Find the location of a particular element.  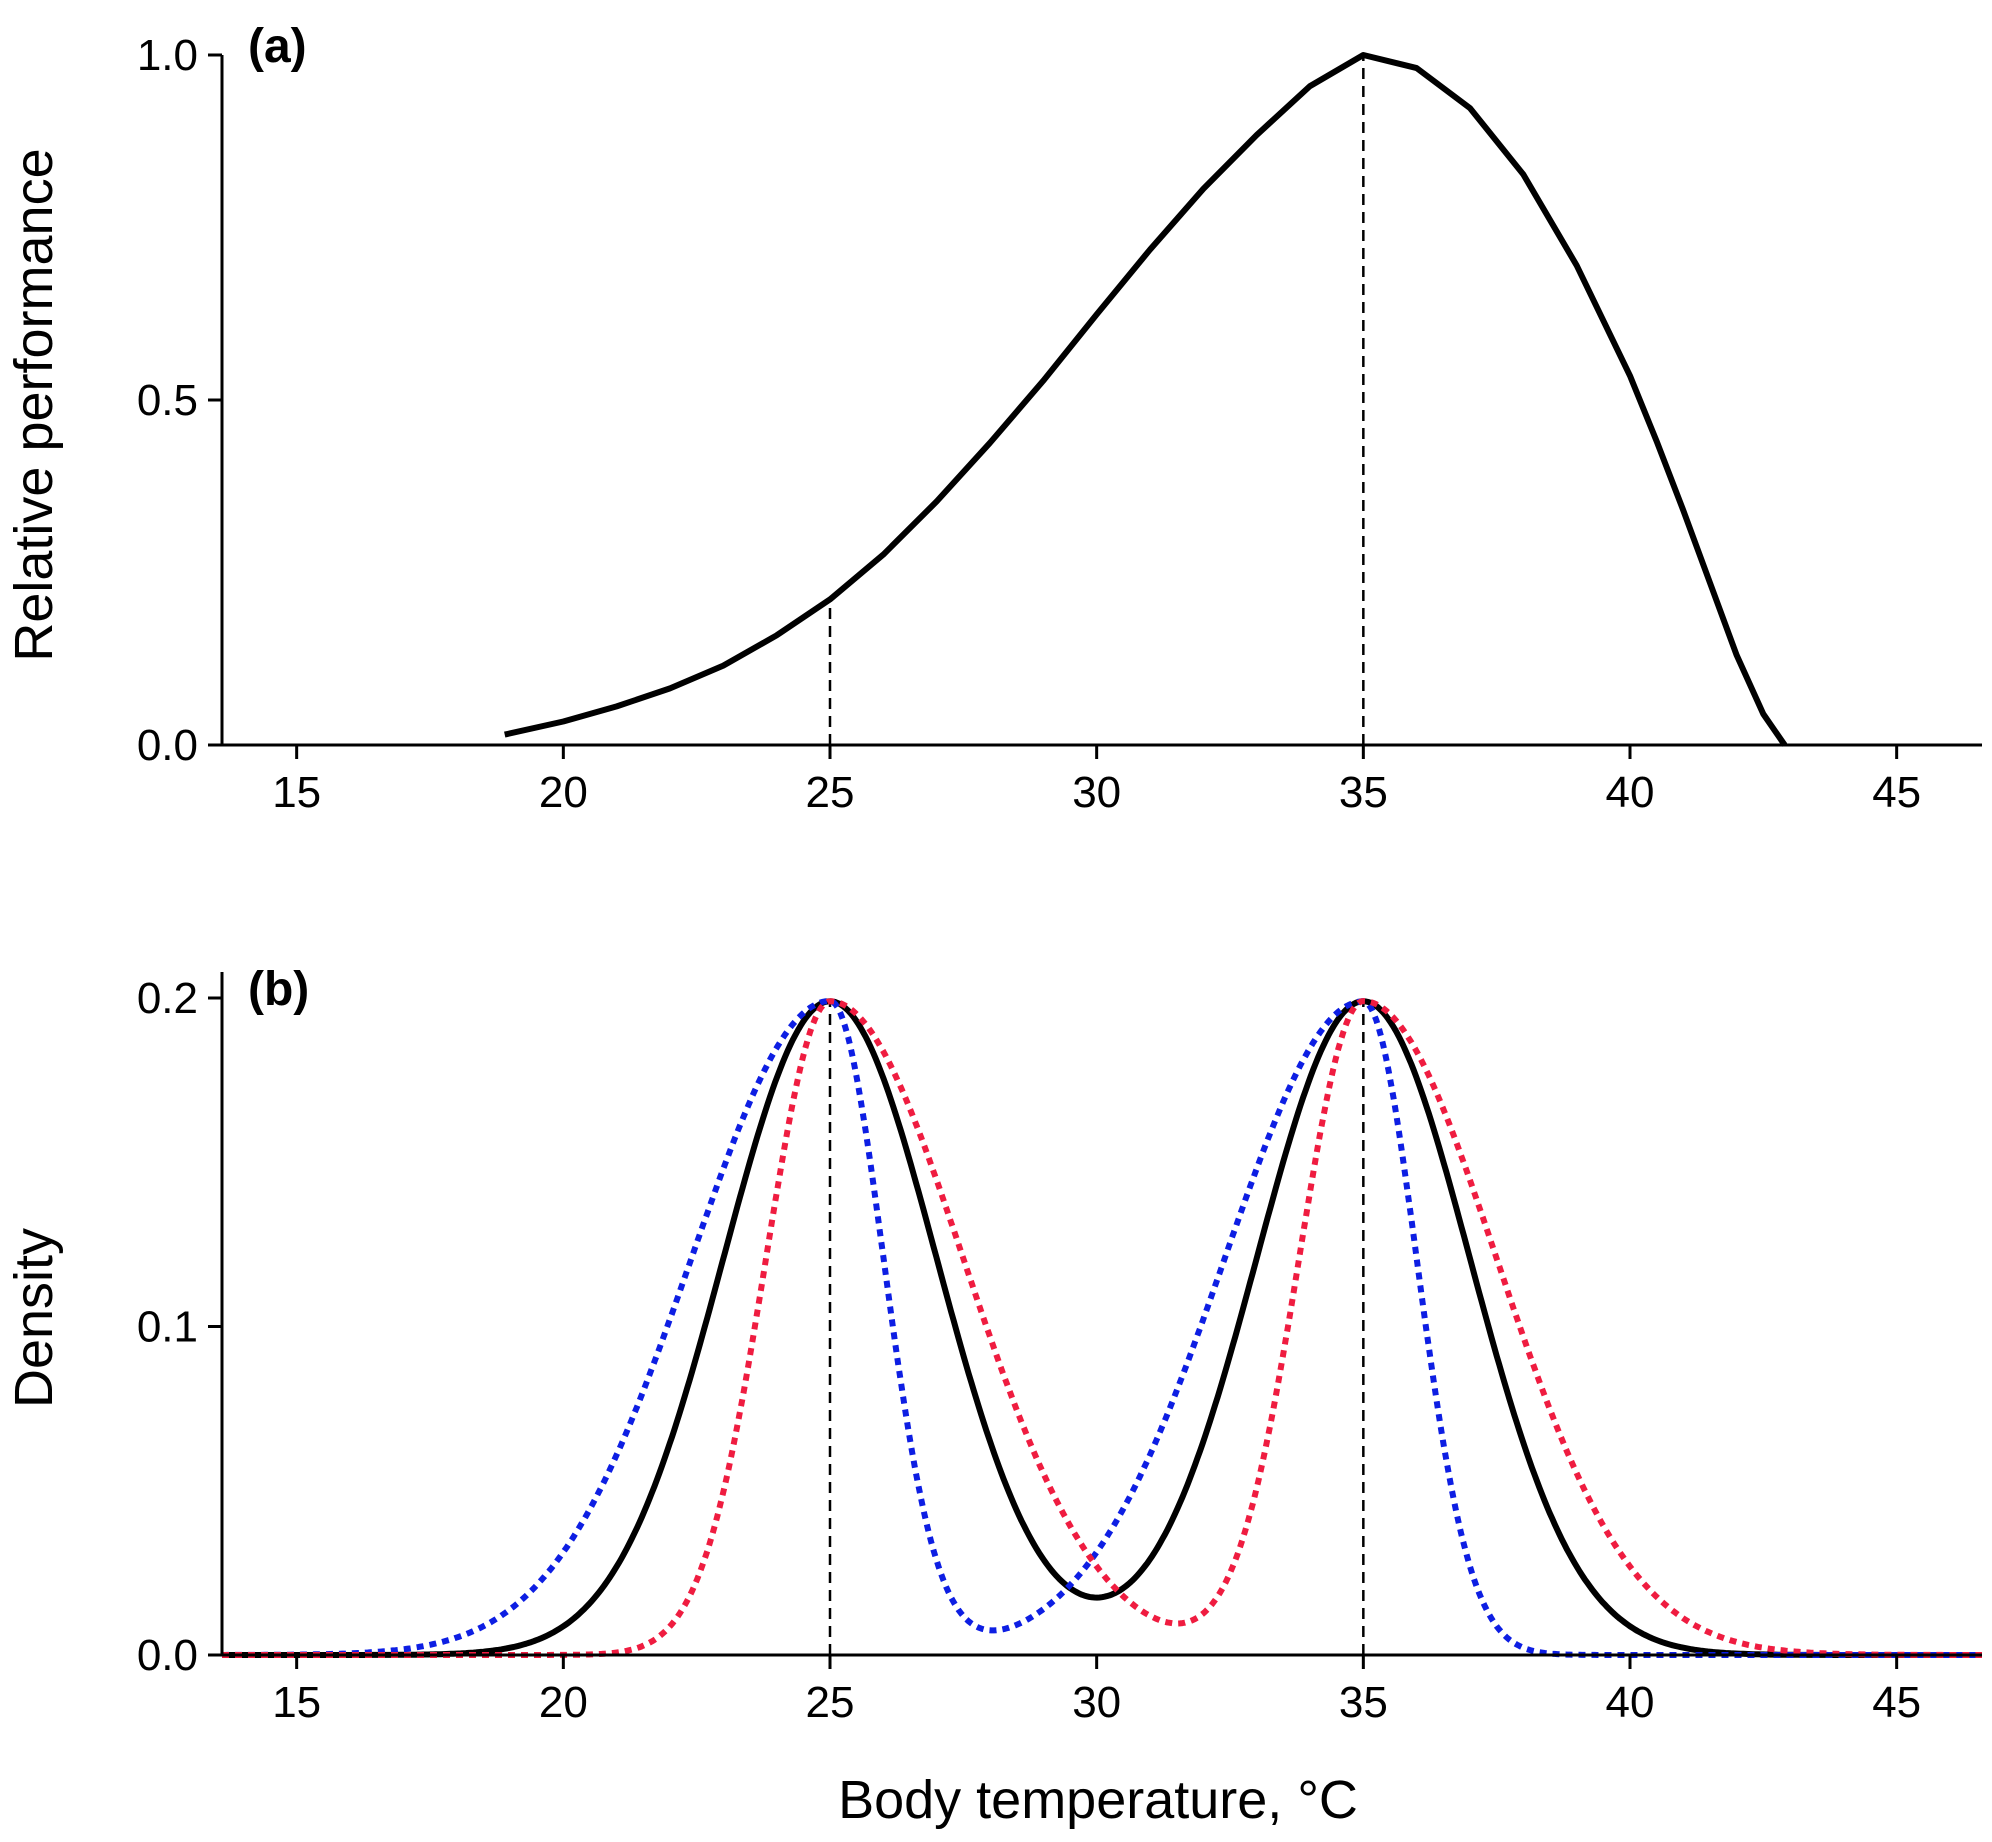

panel-b-x-tick-label-35: 35 is located at coordinates (1363, 1702).